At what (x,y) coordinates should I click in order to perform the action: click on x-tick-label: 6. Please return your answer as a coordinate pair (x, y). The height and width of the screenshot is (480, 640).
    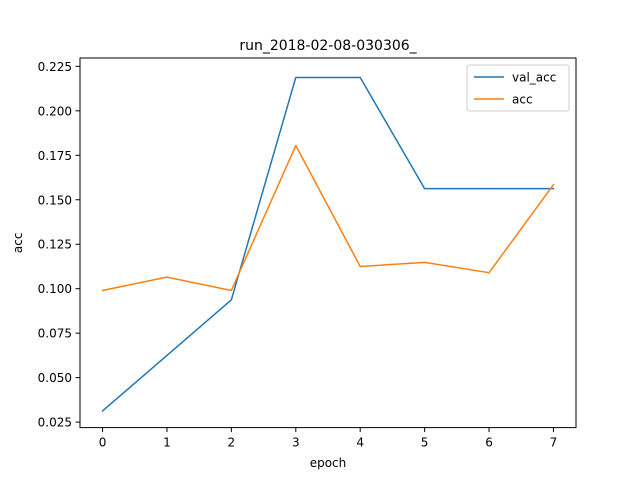
    Looking at the image, I should click on (489, 443).